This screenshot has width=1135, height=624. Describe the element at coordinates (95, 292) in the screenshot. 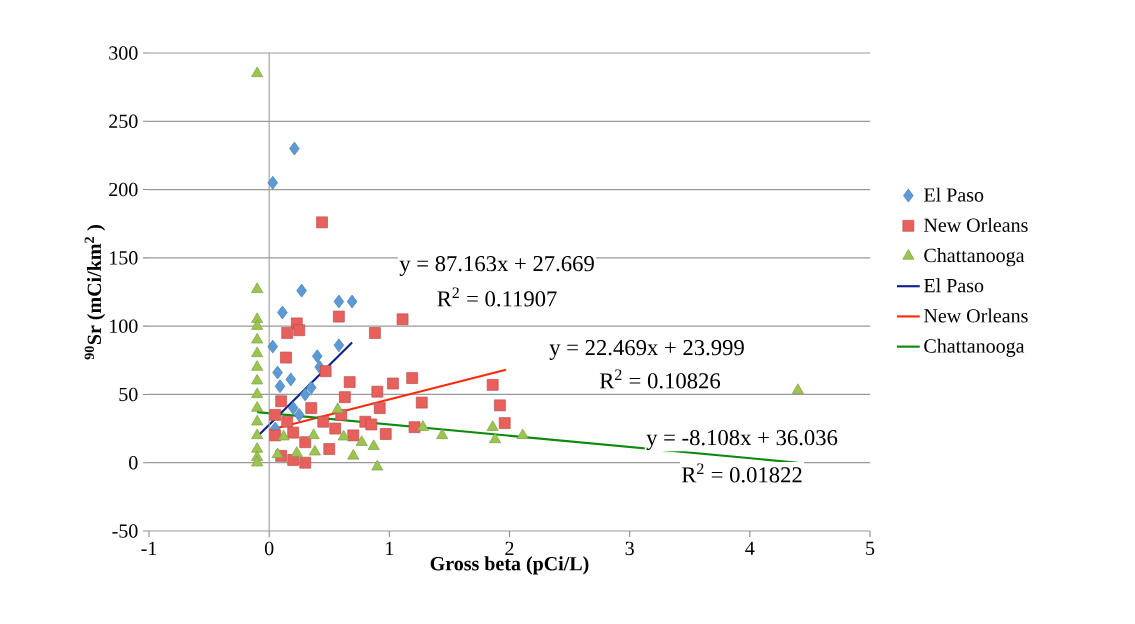

I see `y-axis-title: $^{90}$Sr (mCi/km$^{2}$ )` at that location.